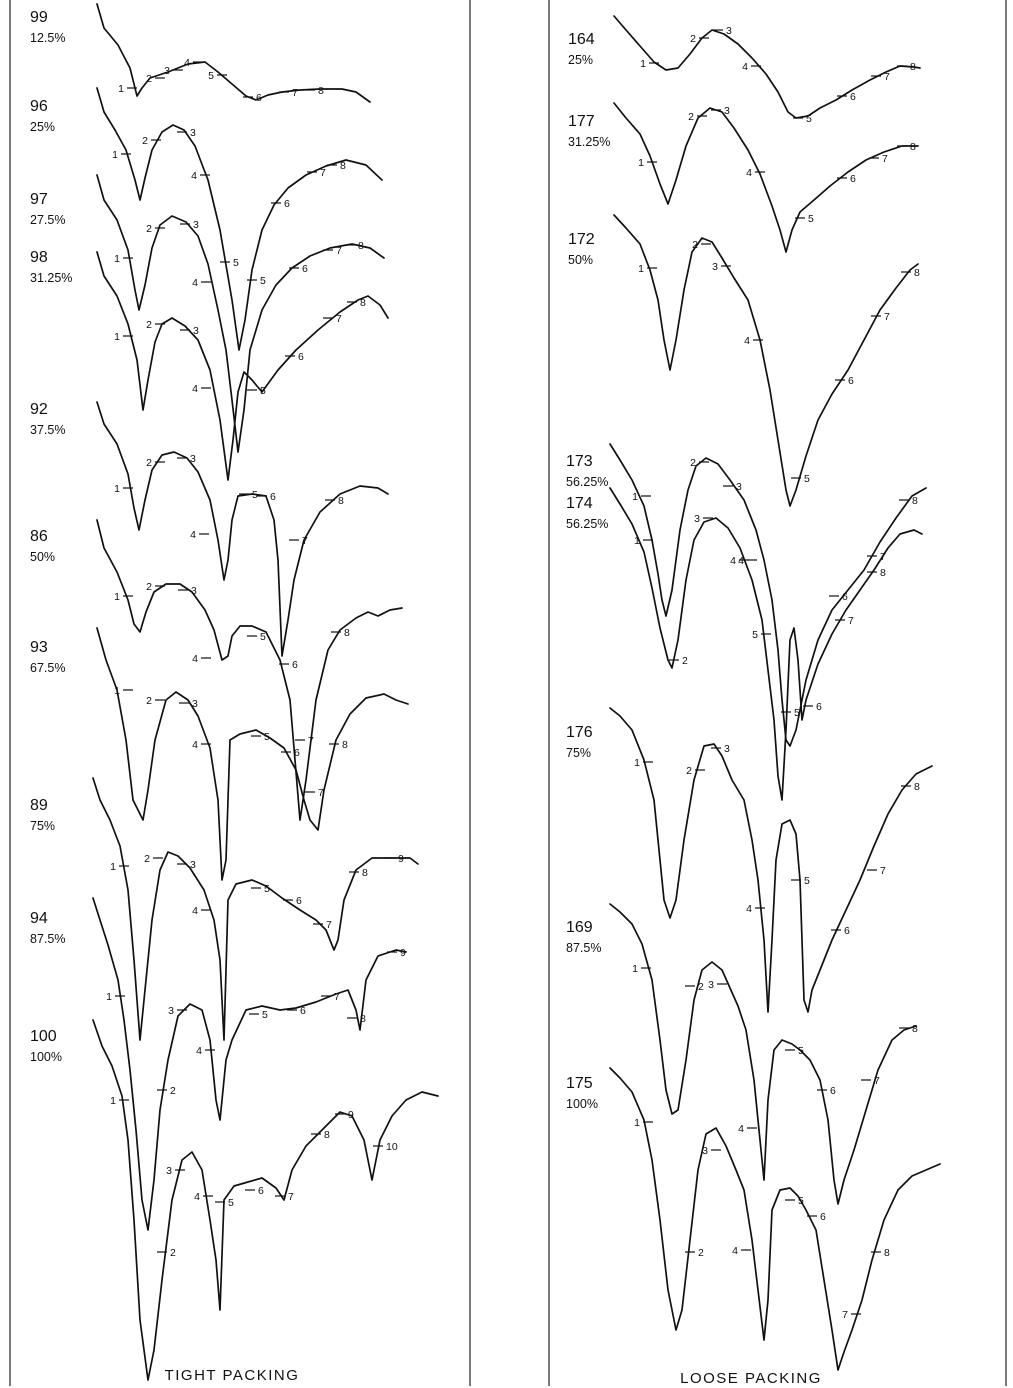 The height and width of the screenshot is (1388, 1013). What do you see at coordinates (297, 753) in the screenshot?
I see `tick-label-93-6: 6` at bounding box center [297, 753].